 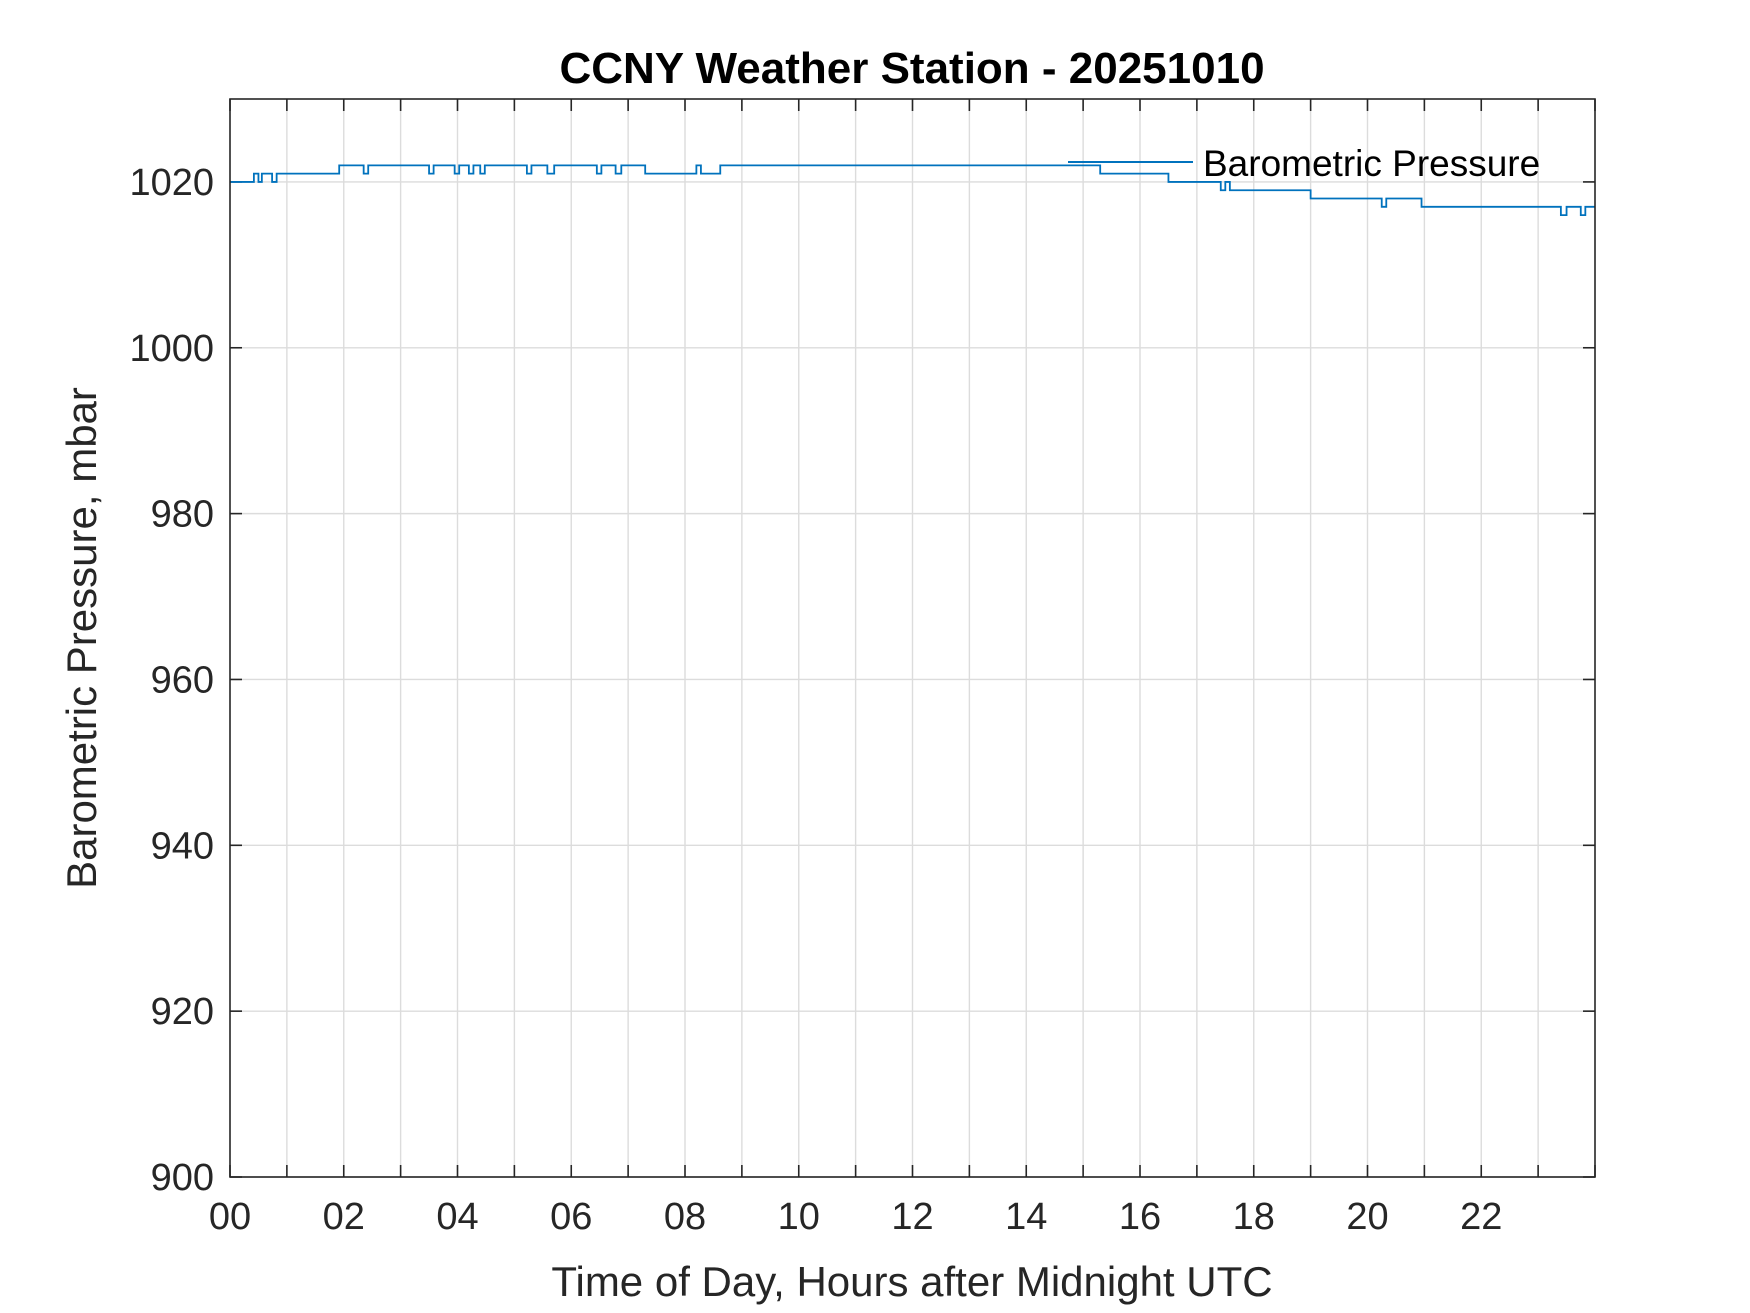 What do you see at coordinates (1367, 1217) in the screenshot?
I see `x-tick-label-20: 20` at bounding box center [1367, 1217].